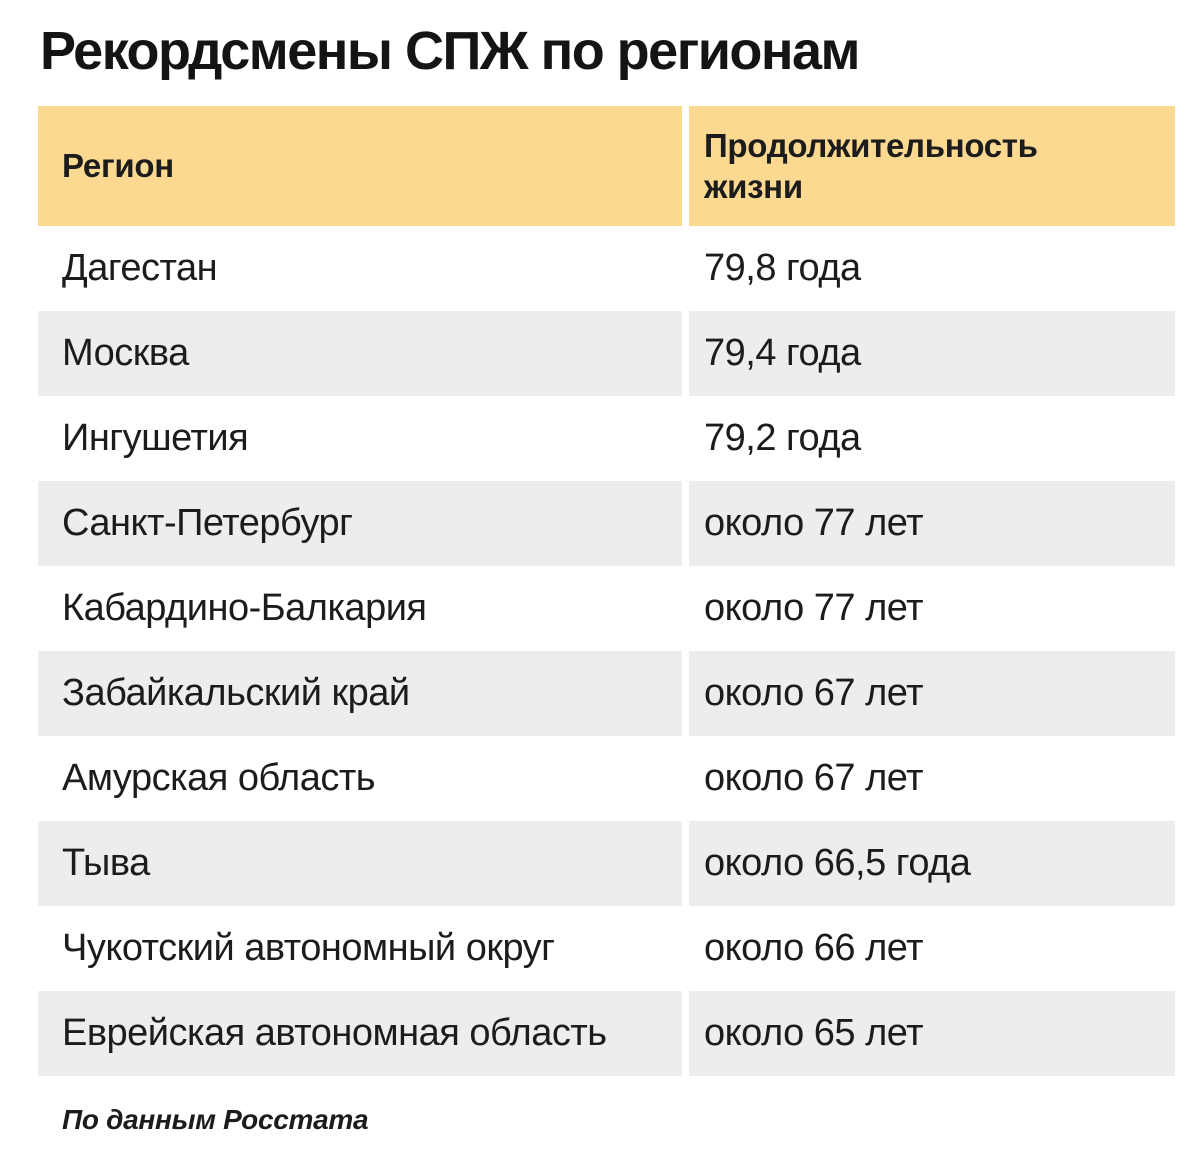  I want to click on region-cell: Еврейская автономная область, so click(360, 1034).